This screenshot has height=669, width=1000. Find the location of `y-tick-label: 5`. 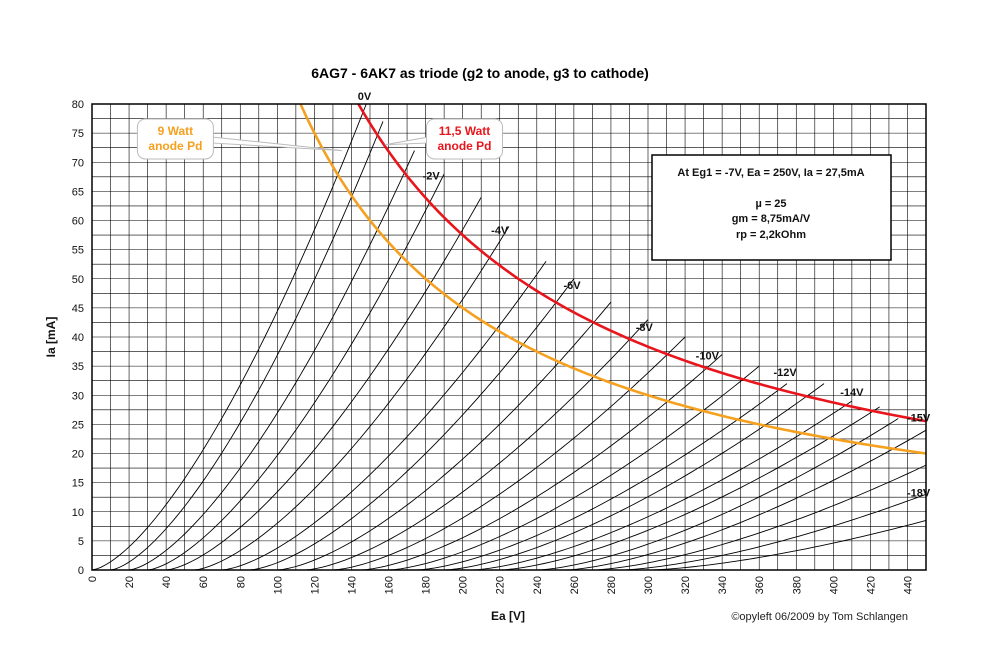

y-tick-label: 5 is located at coordinates (81, 542).